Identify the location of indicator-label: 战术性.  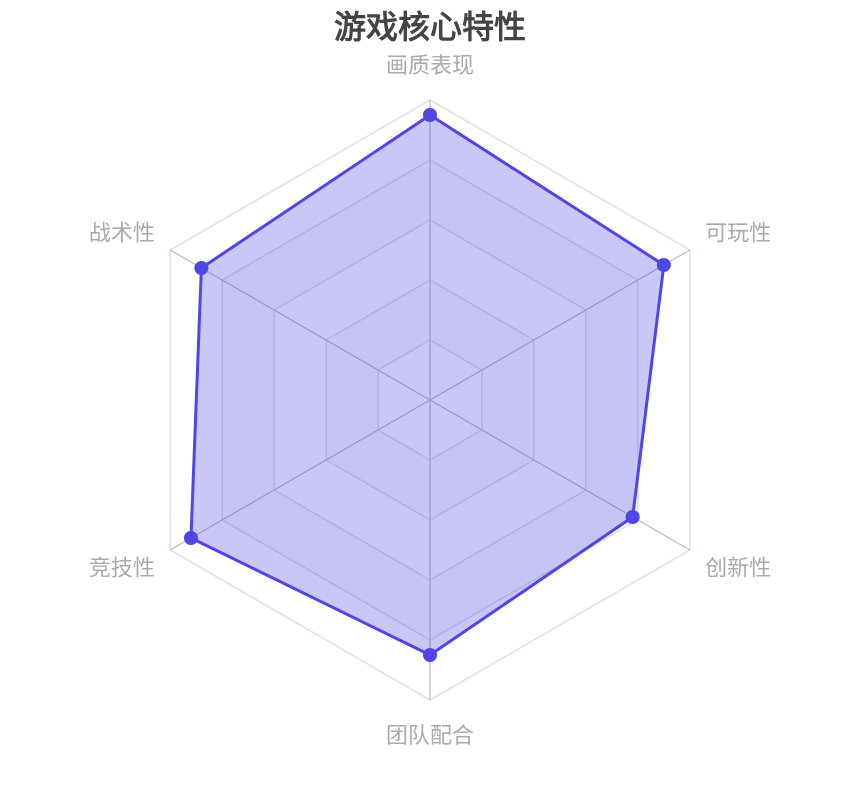
(122, 233).